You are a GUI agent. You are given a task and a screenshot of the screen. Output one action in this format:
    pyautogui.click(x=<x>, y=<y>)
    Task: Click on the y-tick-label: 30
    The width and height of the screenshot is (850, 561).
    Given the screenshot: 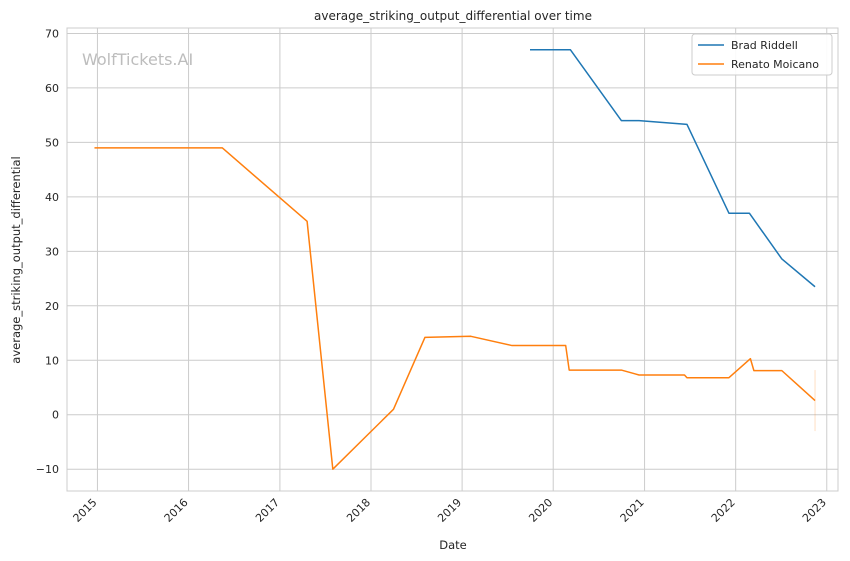 What is the action you would take?
    pyautogui.click(x=52, y=251)
    